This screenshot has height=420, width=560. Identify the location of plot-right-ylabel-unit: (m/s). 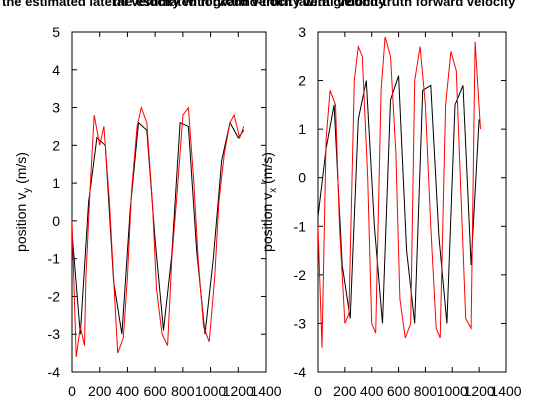
(267, 170).